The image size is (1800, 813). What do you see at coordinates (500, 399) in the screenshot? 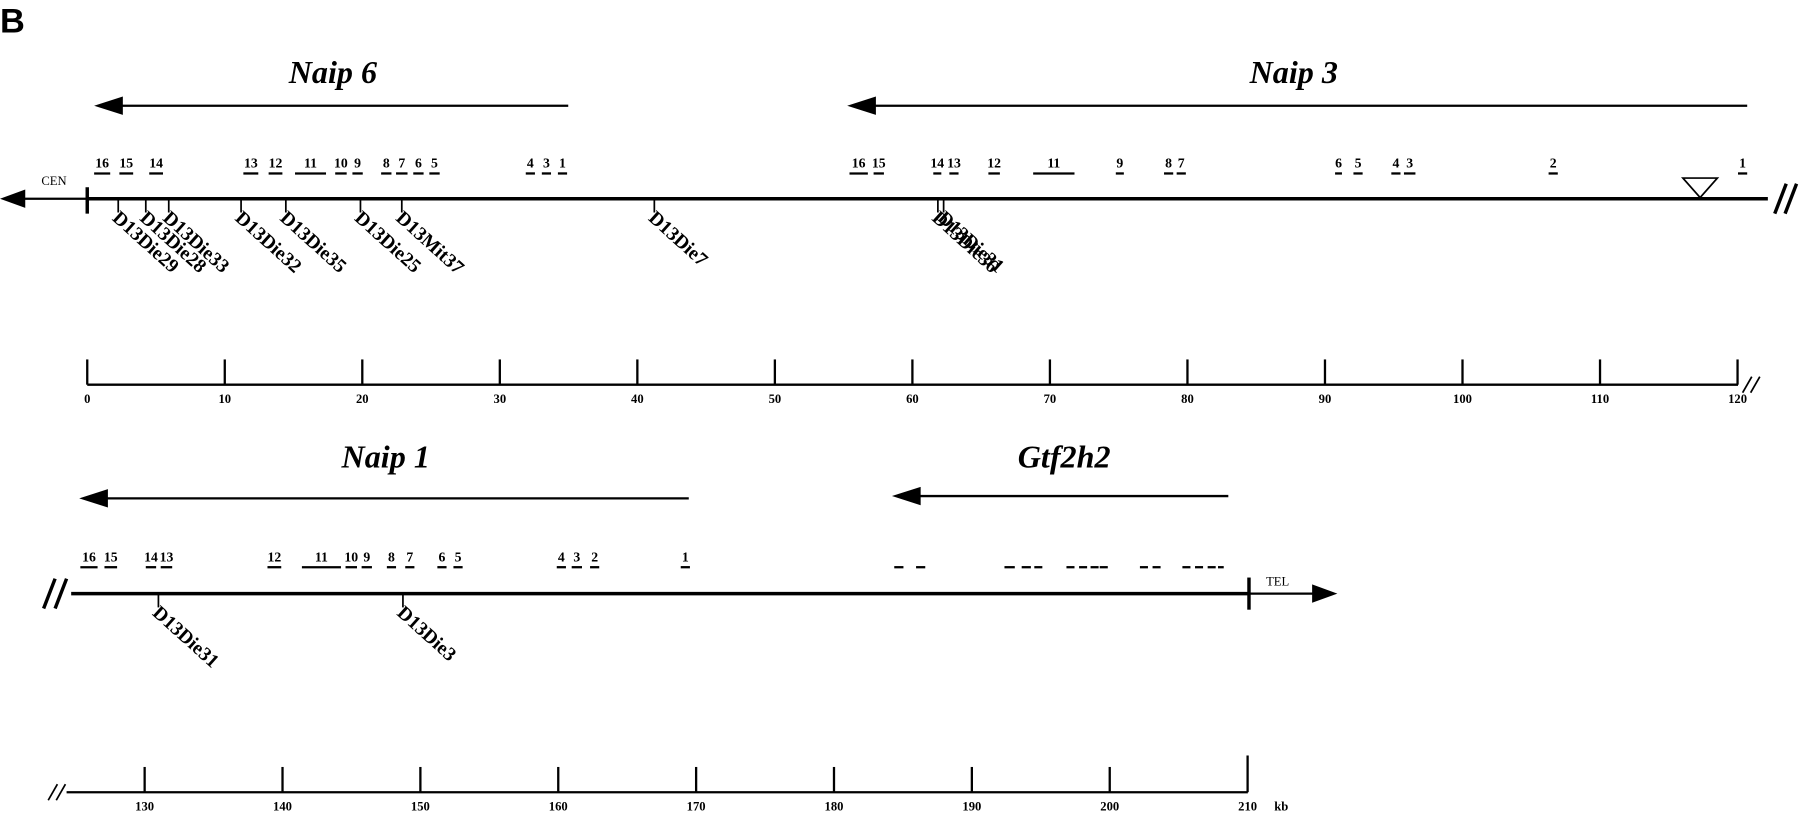
I see `scale-label: 30` at bounding box center [500, 399].